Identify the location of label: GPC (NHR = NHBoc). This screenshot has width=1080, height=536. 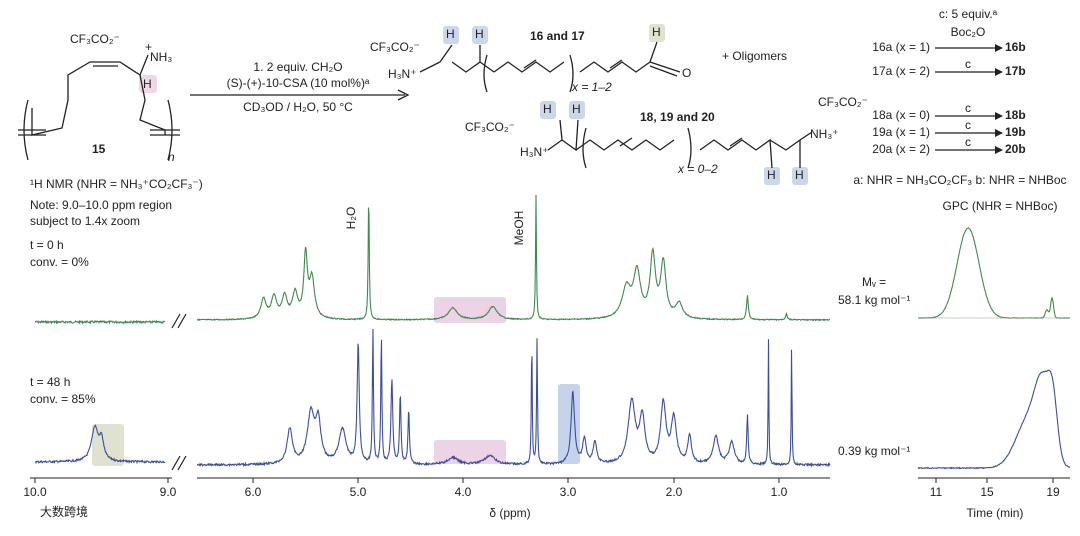
(999, 206).